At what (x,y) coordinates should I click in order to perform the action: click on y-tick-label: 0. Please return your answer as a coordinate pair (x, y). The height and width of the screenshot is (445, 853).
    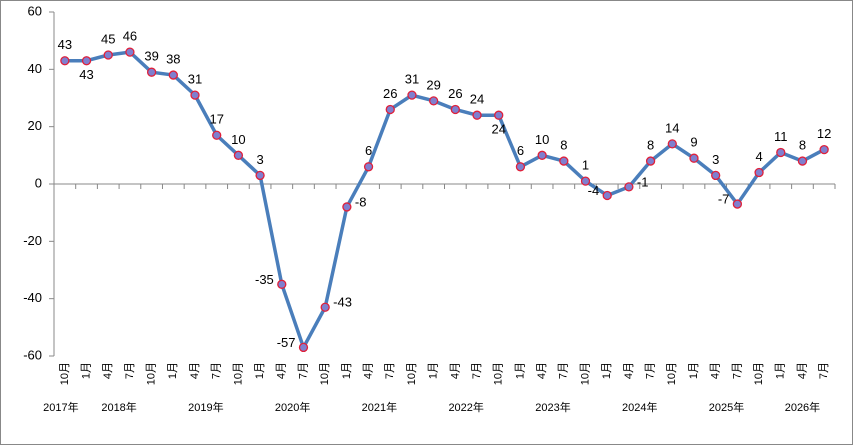
    Looking at the image, I should click on (38, 182).